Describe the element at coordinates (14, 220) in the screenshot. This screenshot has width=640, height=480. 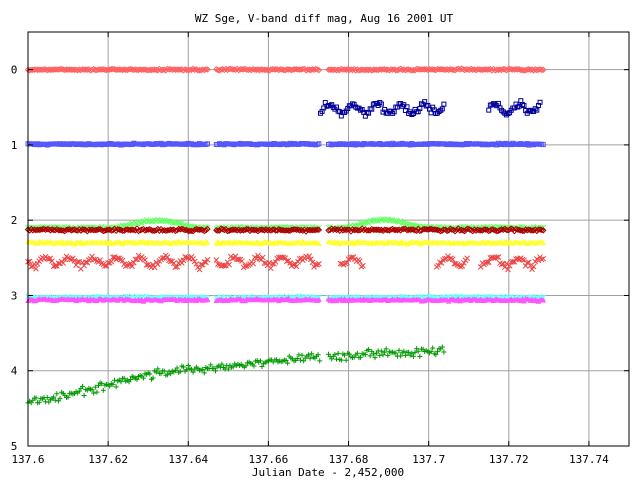
I see `y-tick-label: 2` at that location.